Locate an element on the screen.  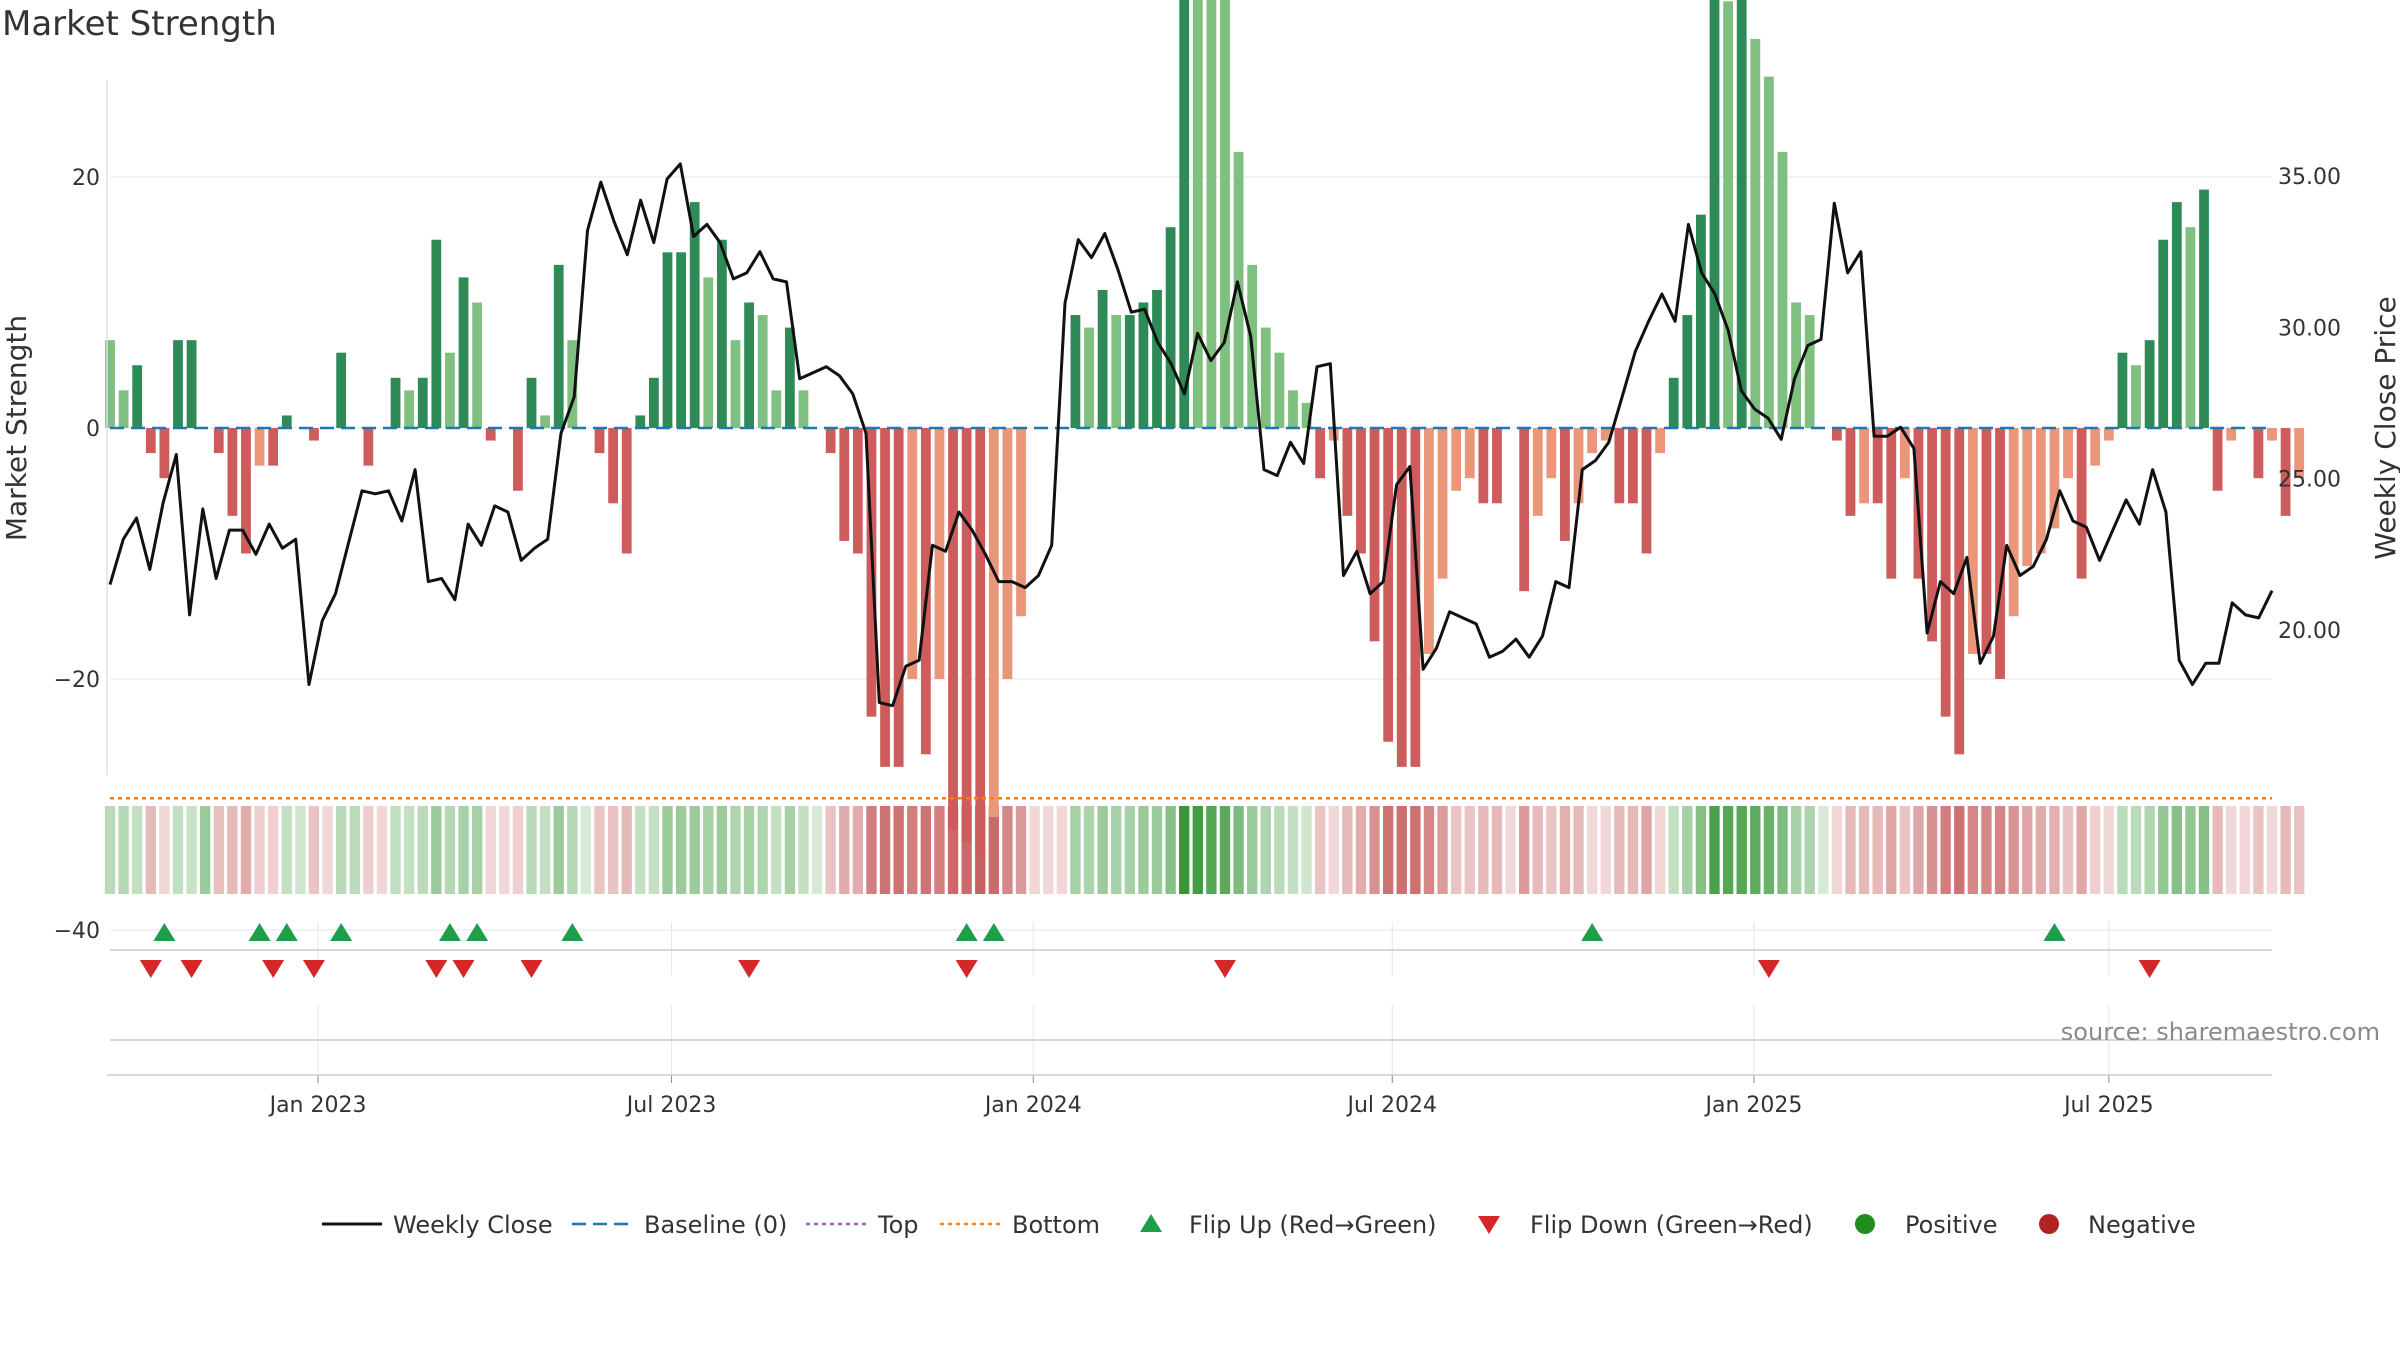
legend-negative-icon is located at coordinates (2049, 1224).